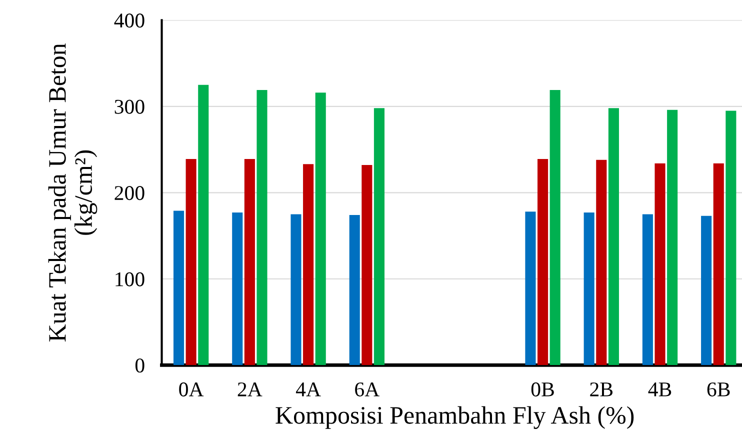  I want to click on x-tick-label: 0B, so click(542, 389).